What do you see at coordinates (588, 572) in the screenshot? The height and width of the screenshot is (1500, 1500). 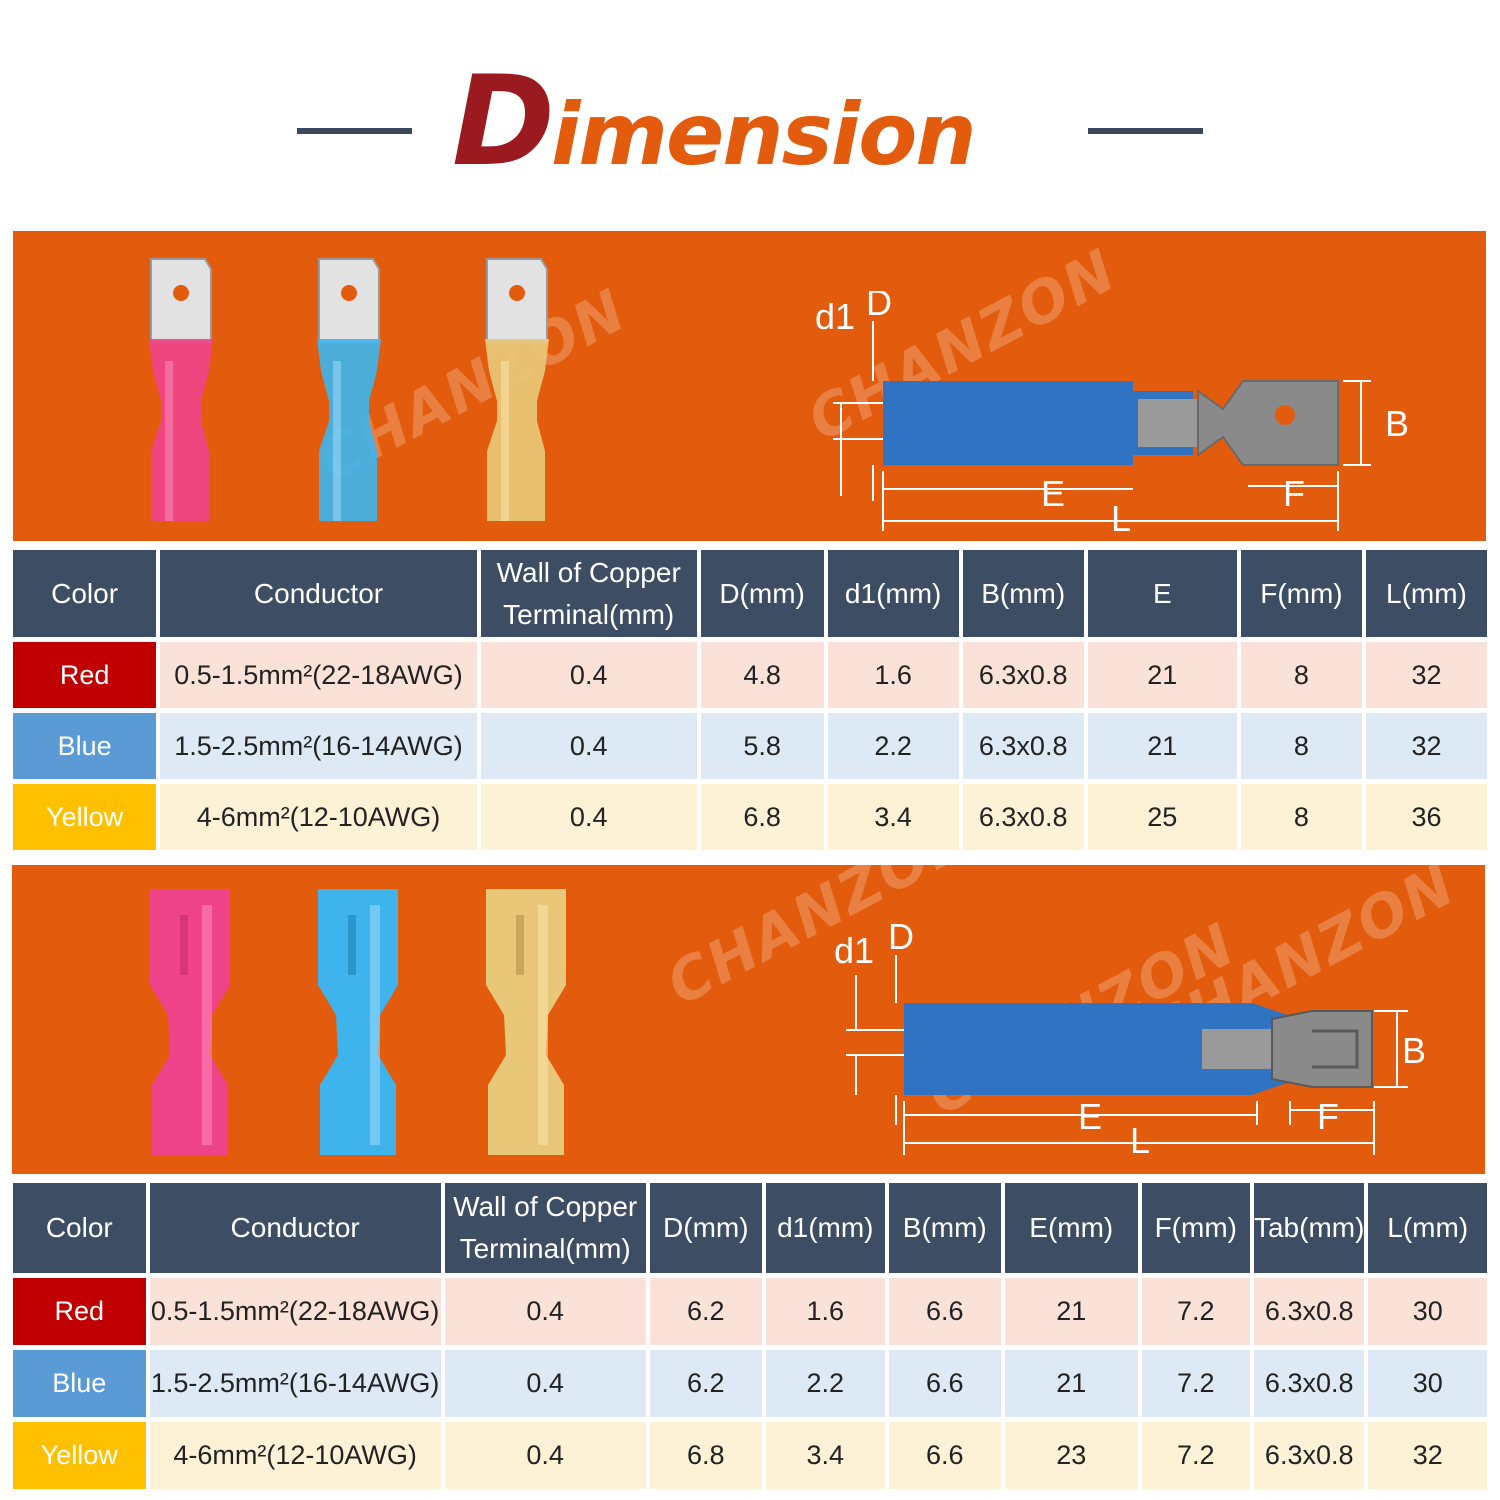 I see `header-wall-line1: Wall of Copper` at bounding box center [588, 572].